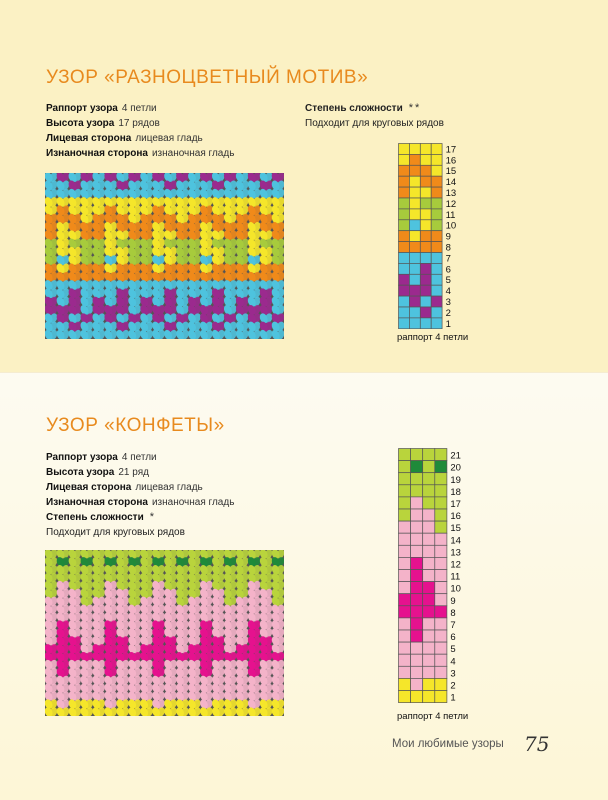 This screenshot has width=608, height=800. Describe the element at coordinates (451, 226) in the screenshot. I see `row-number: 10` at that location.